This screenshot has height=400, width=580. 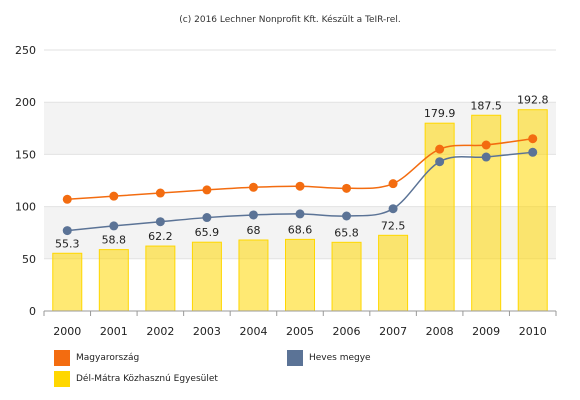 What do you see at coordinates (533, 331) in the screenshot?
I see `x-tick-label: 2010` at bounding box center [533, 331].